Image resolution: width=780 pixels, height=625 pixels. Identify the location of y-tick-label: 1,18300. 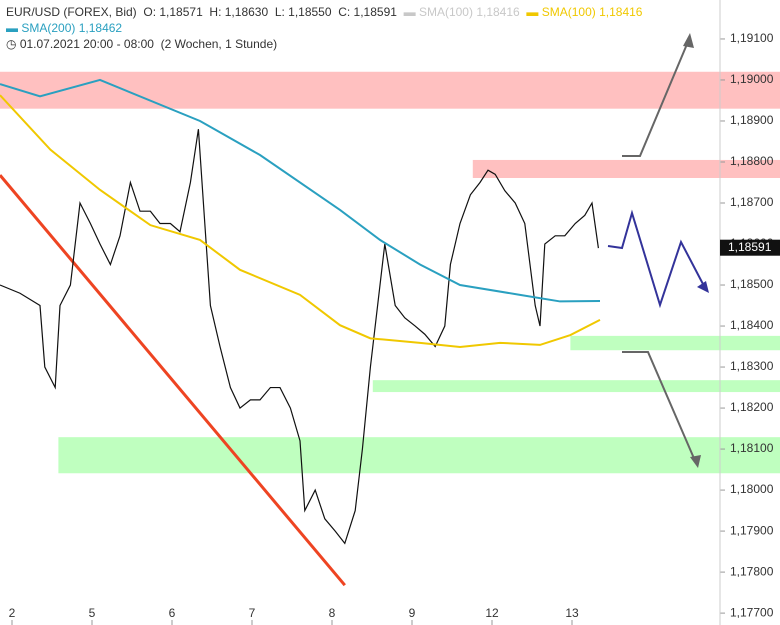
(752, 366).